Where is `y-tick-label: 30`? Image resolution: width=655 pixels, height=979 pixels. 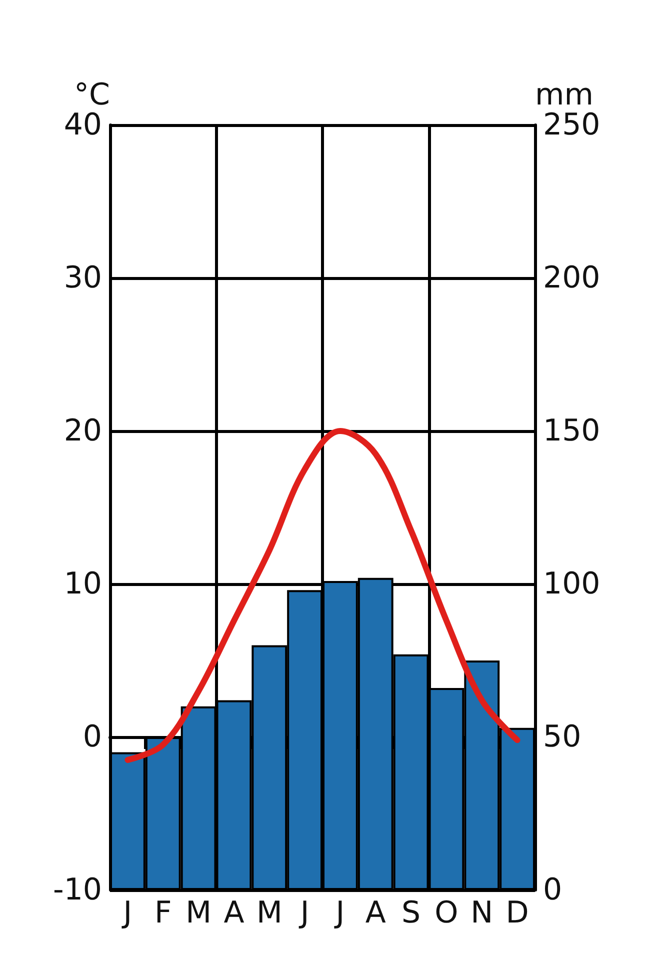
y-tick-label: 30 is located at coordinates (83, 278).